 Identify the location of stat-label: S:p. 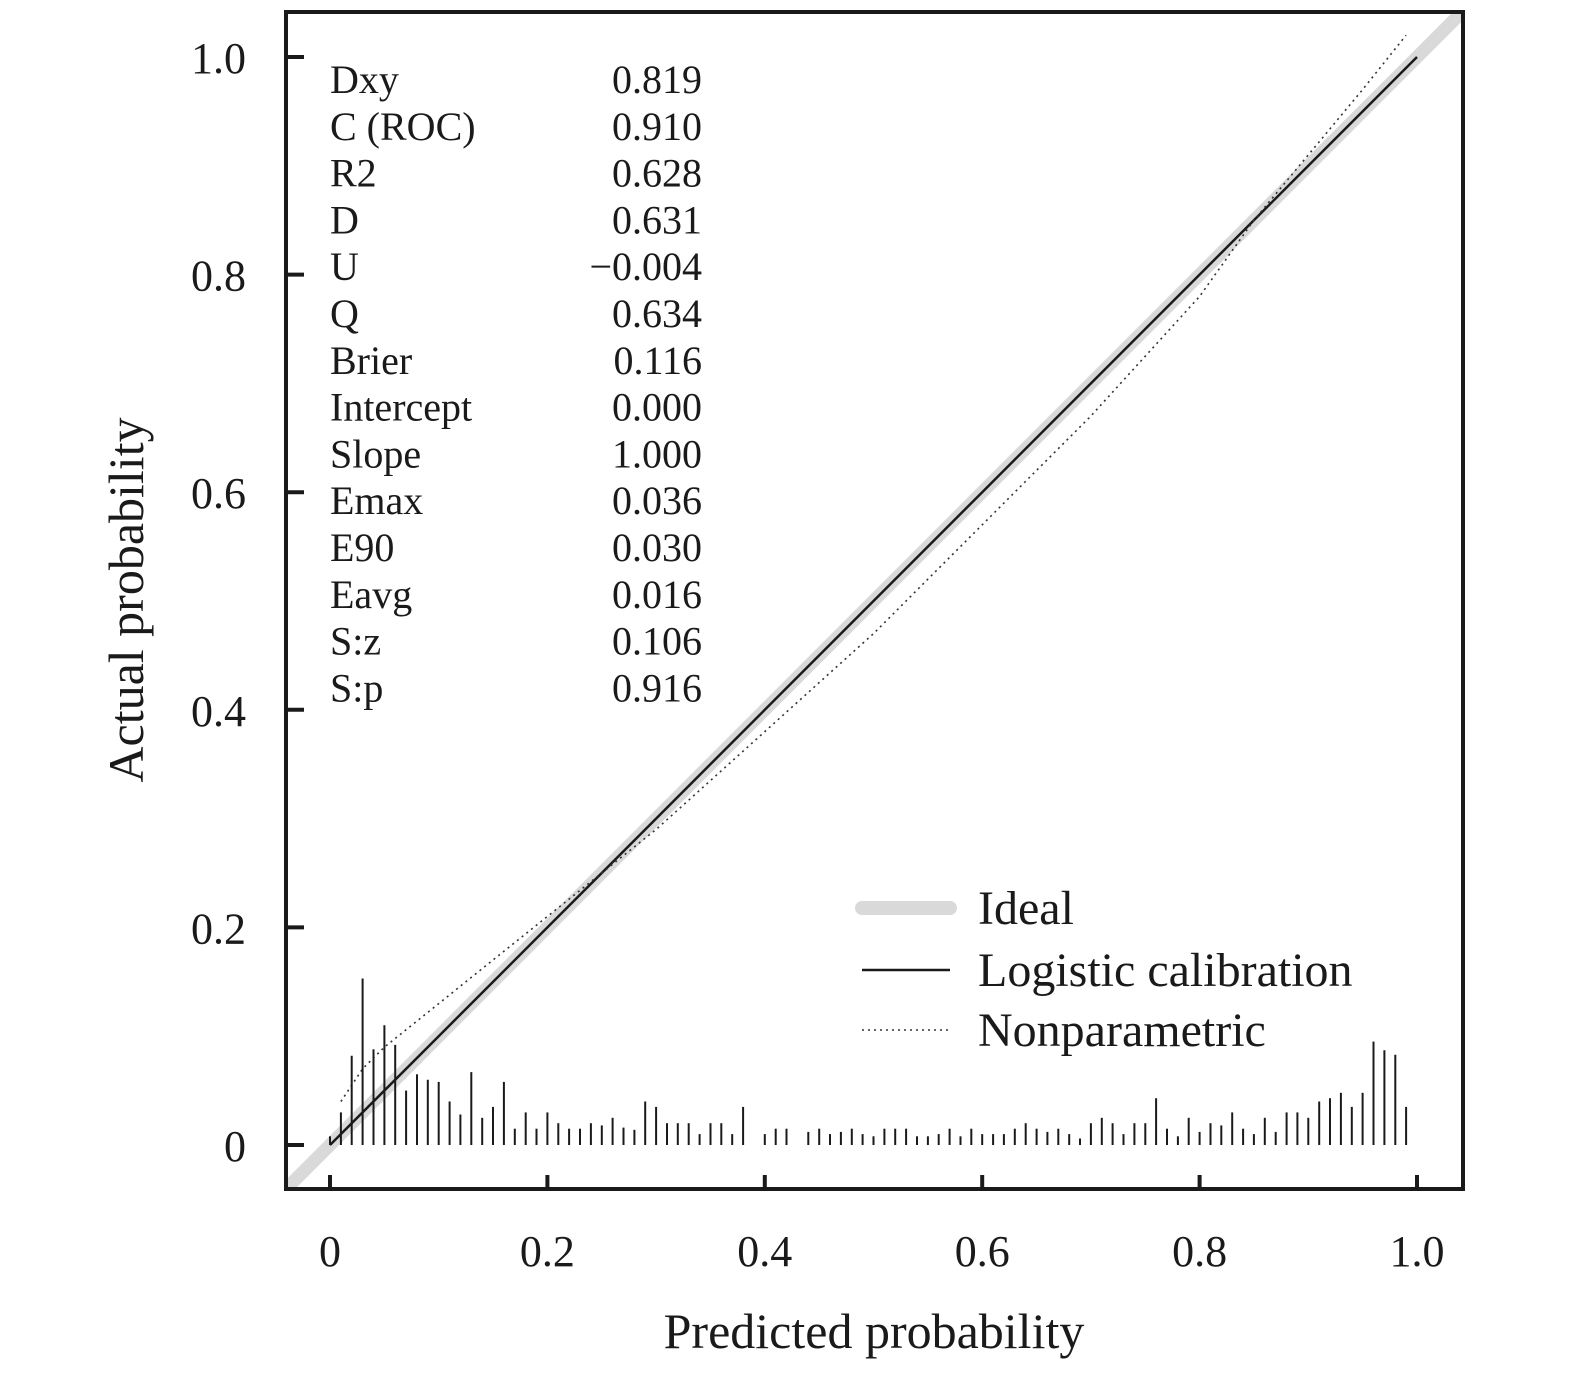
(356, 687).